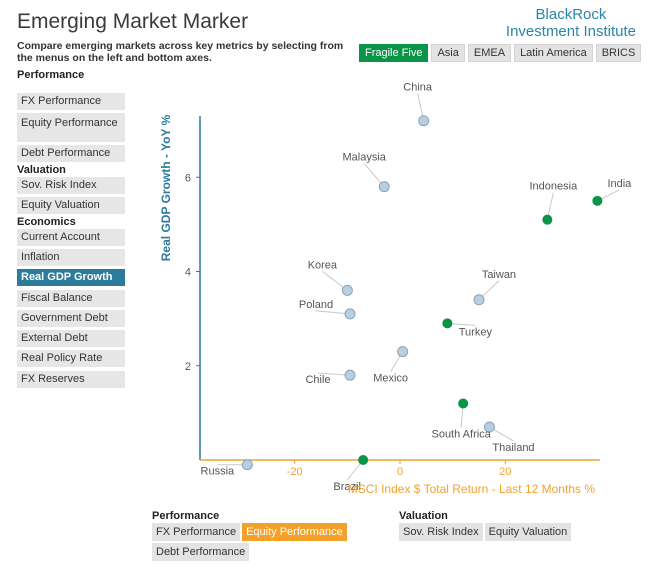  What do you see at coordinates (570, 31) in the screenshot?
I see `brand-line-2: Investment Institute` at bounding box center [570, 31].